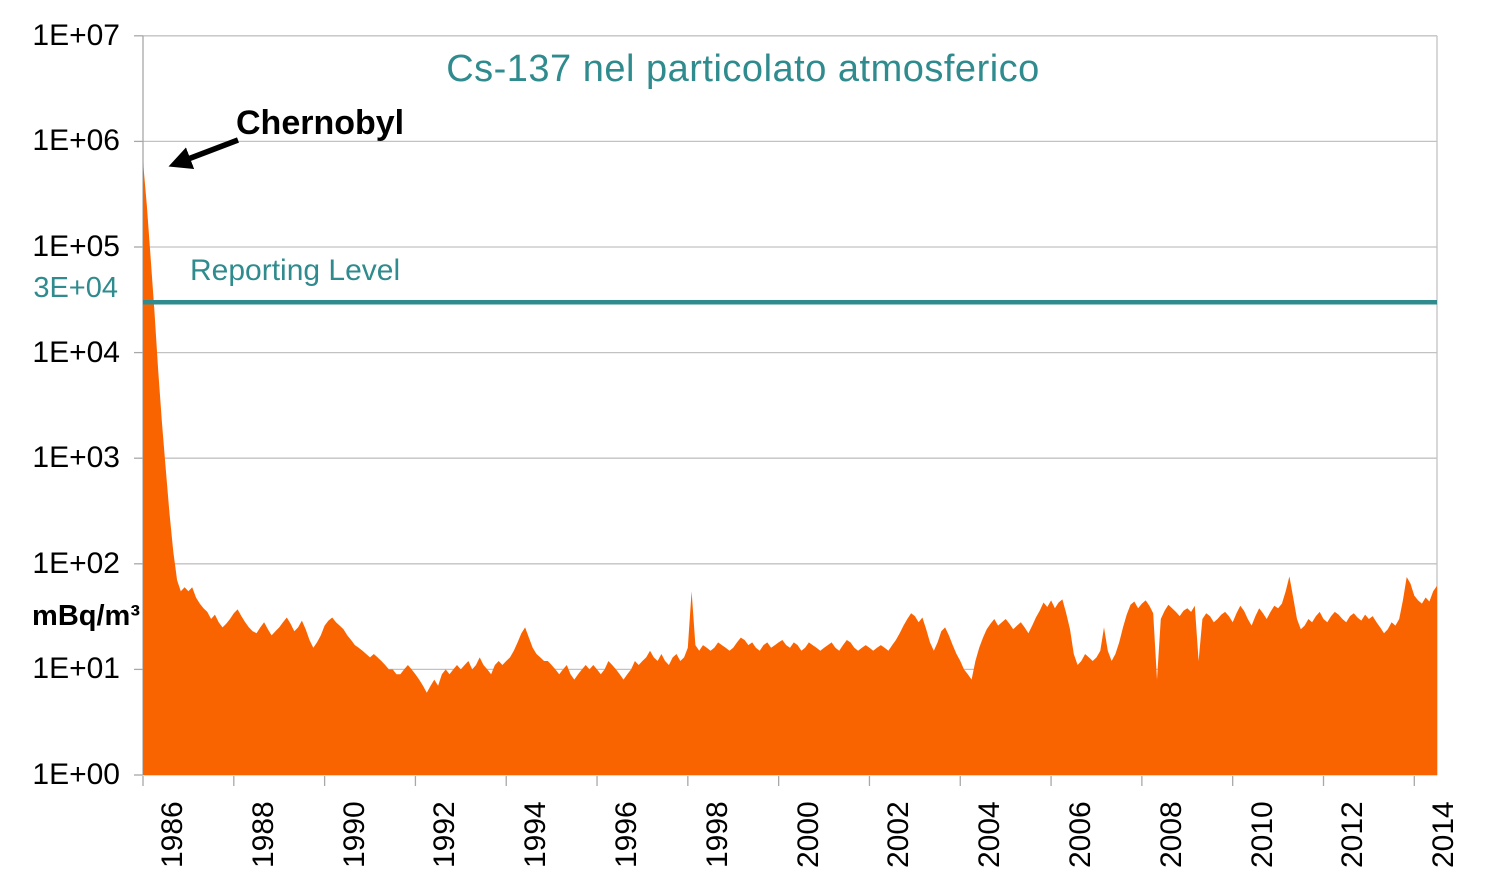 This screenshot has height=873, width=1502. What do you see at coordinates (743, 69) in the screenshot?
I see `chart-title: Cs-137 nel particolato atmosferico` at bounding box center [743, 69].